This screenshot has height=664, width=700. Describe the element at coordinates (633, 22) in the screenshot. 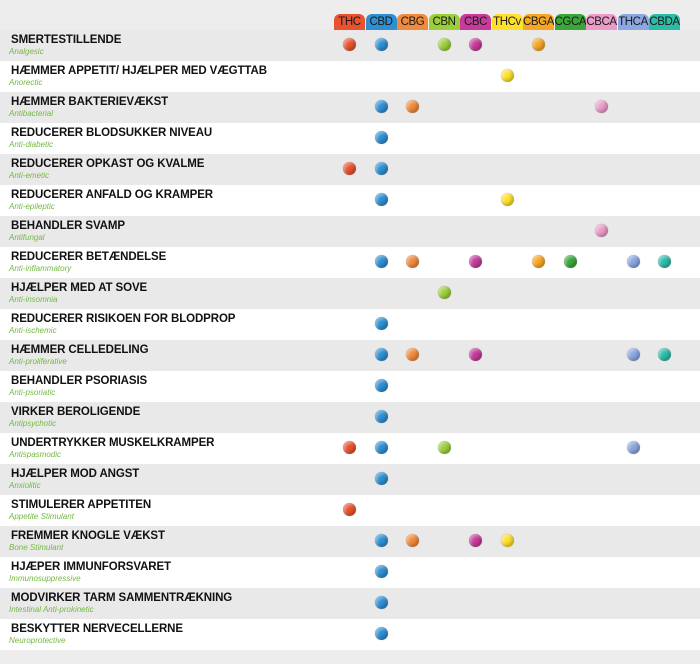

I see `compound-tab-thca: THCA` at that location.